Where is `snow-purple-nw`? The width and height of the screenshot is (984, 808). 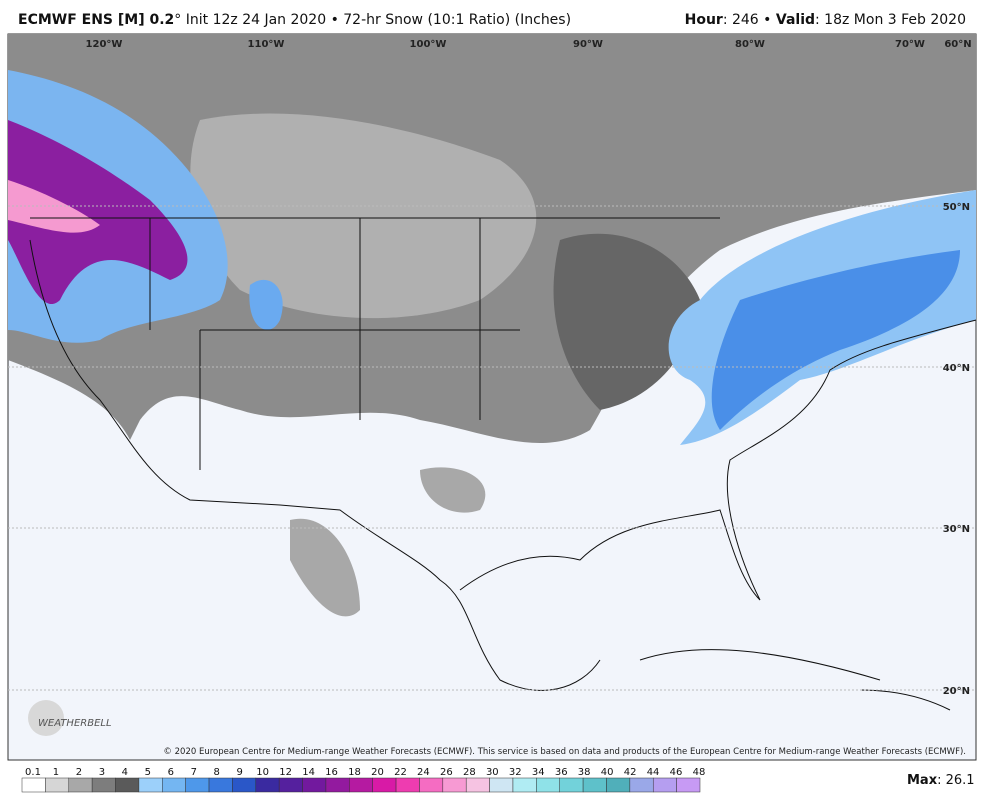
snow-purple-nw is located at coordinates (98, 212).